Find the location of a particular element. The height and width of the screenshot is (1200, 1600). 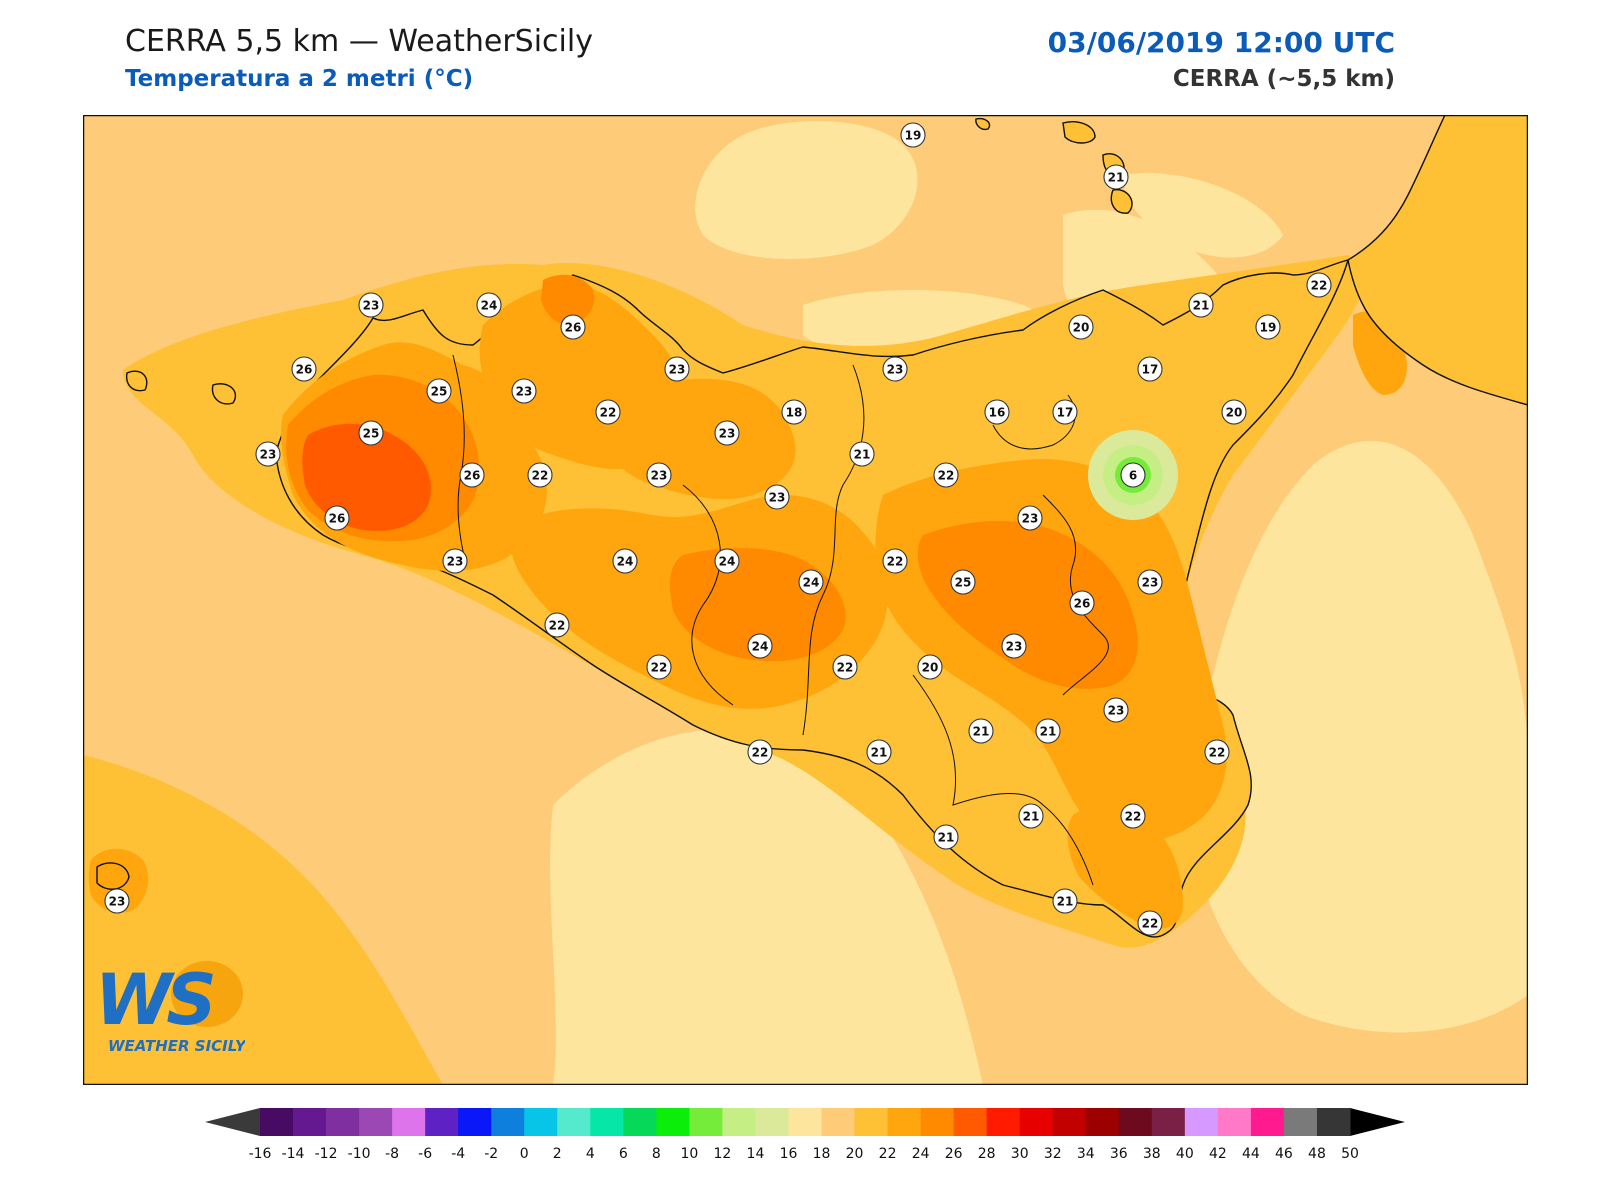

colorbar-tick-label: 36 is located at coordinates (1119, 1154).